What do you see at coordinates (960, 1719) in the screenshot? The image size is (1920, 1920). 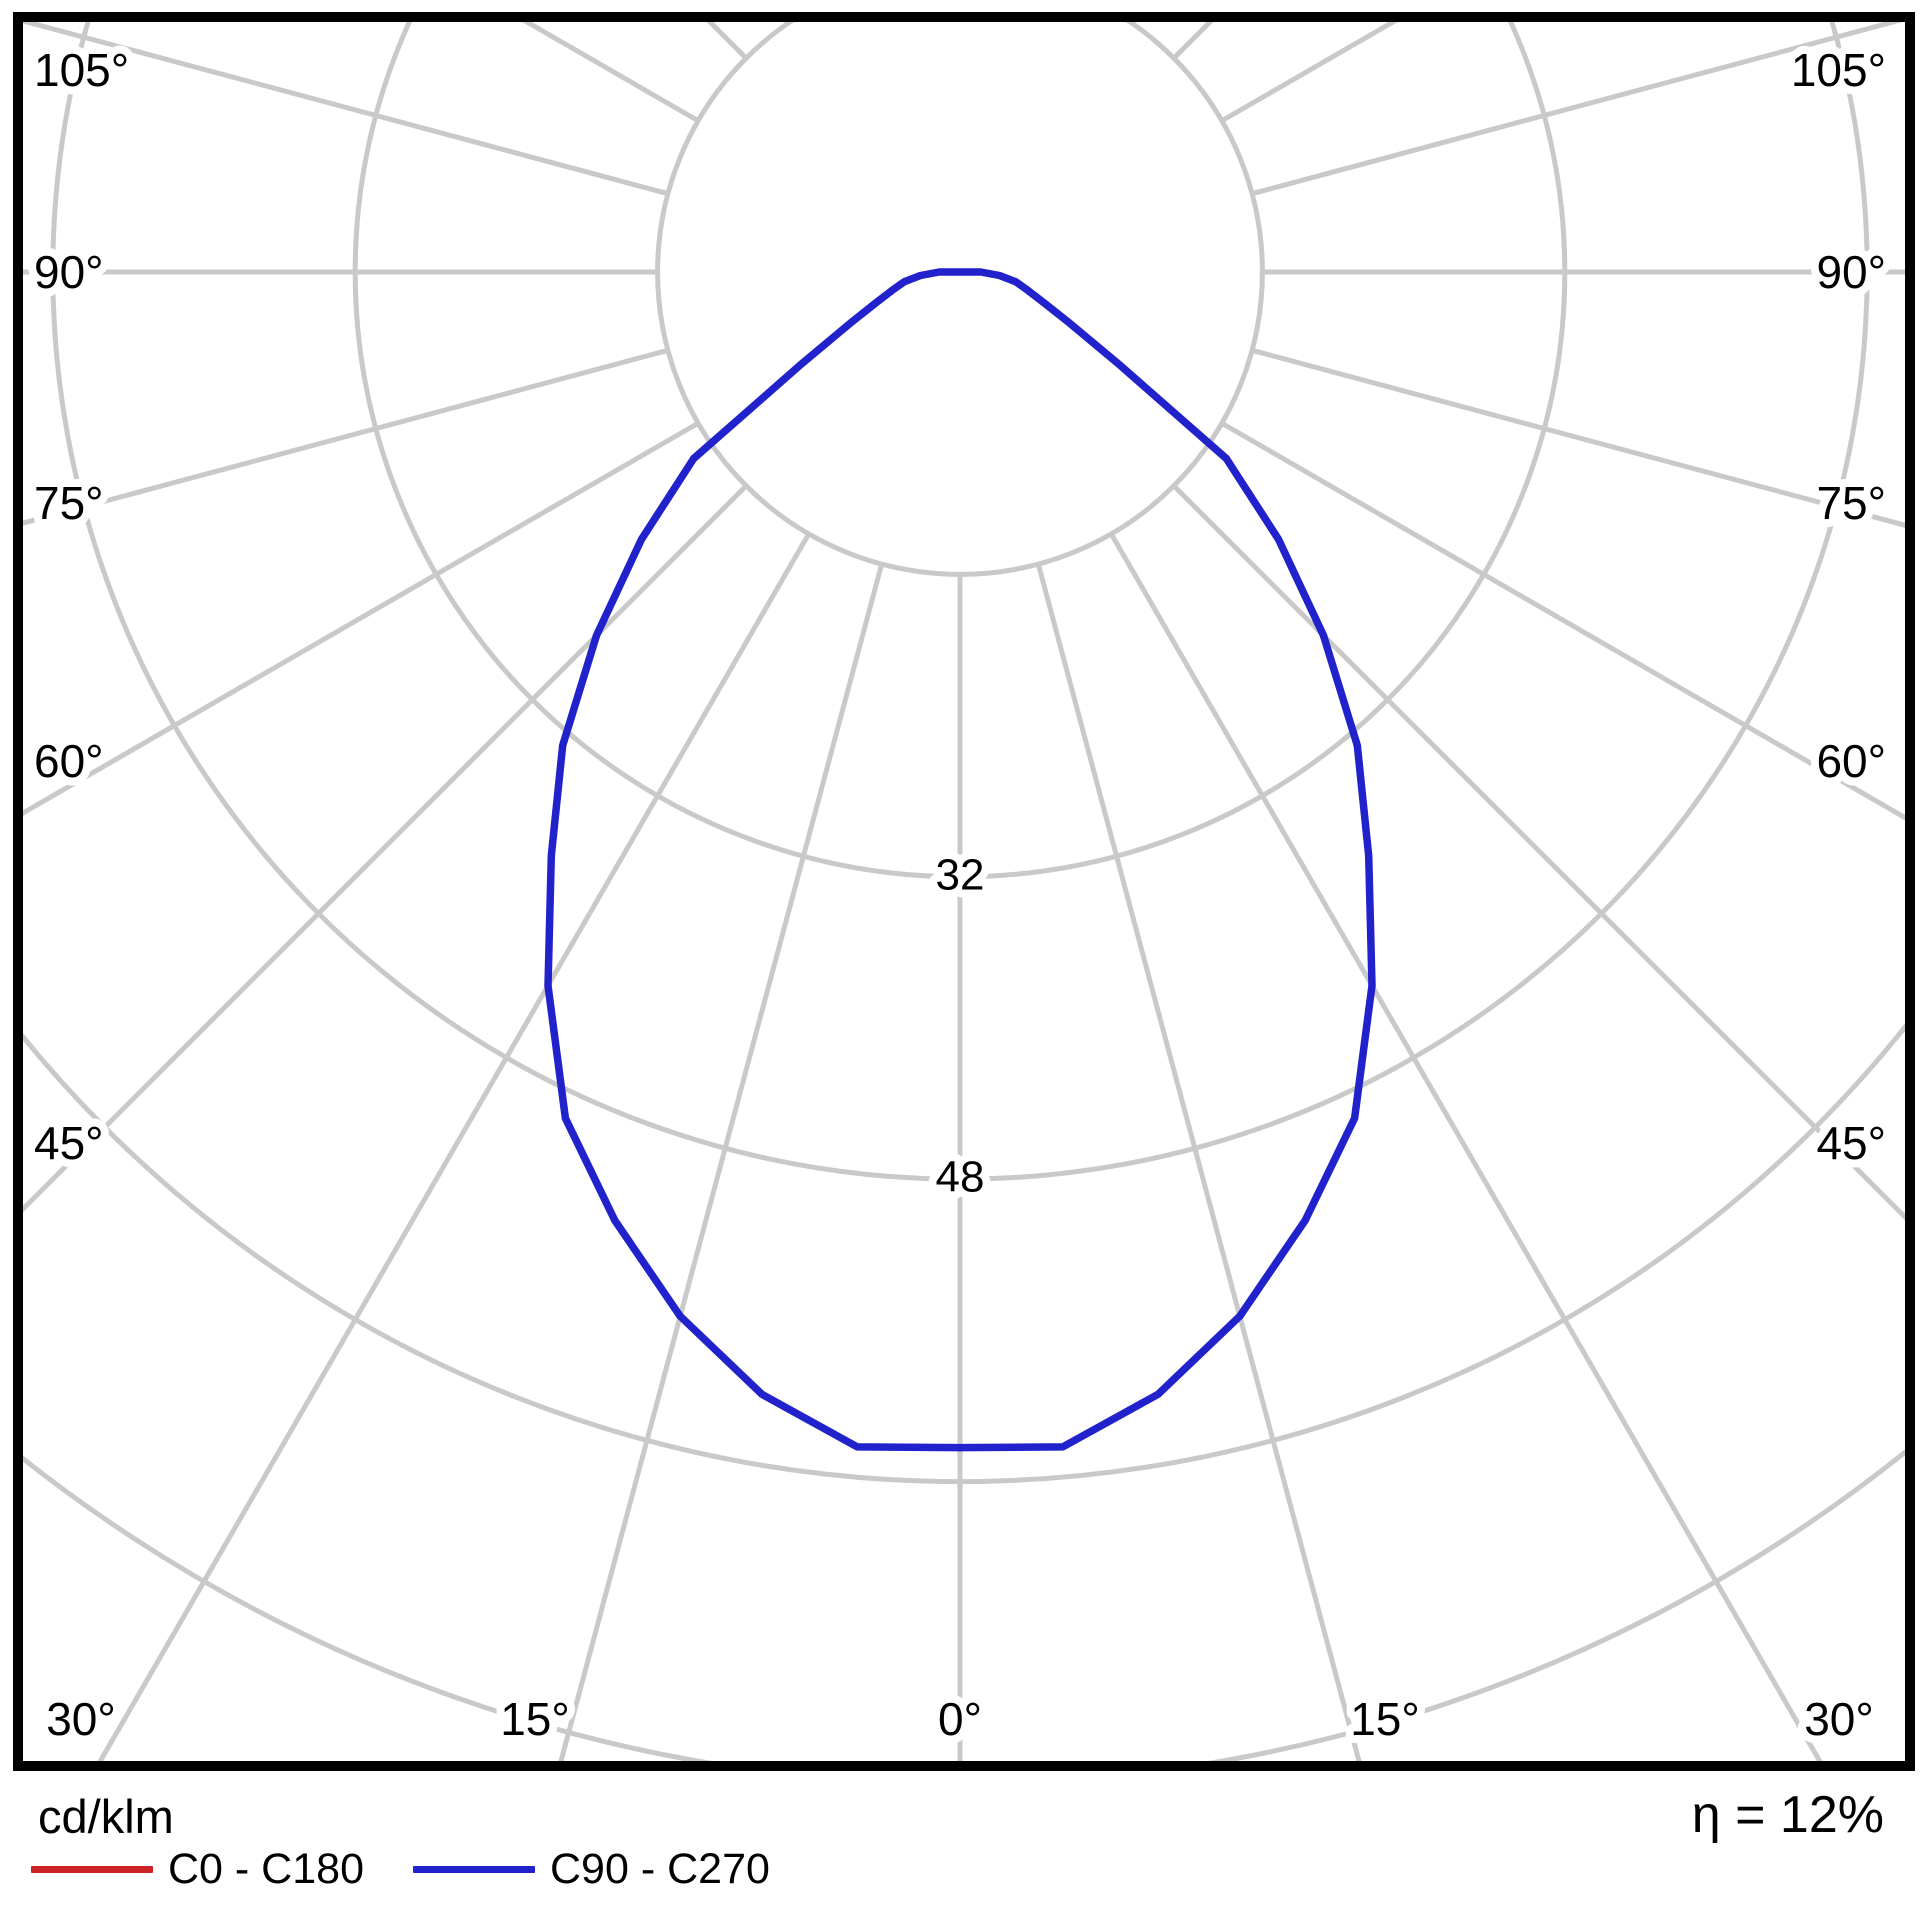 I see `angle-label-bottom-2-0°: 0°` at bounding box center [960, 1719].